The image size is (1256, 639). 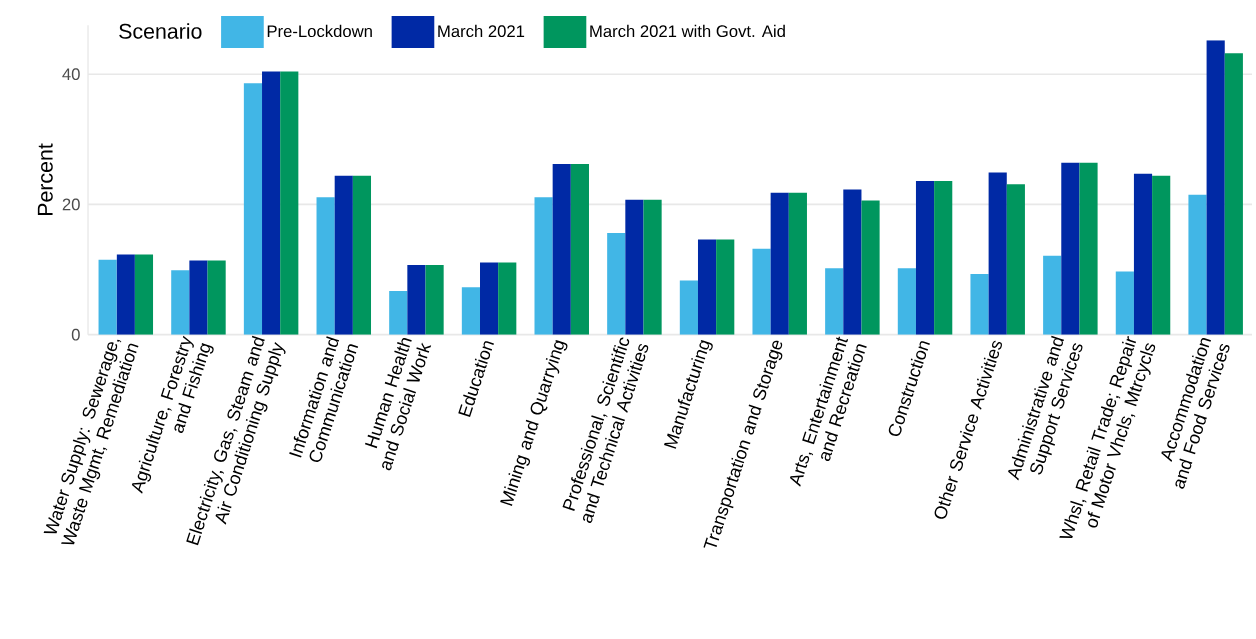 I want to click on y-axis-title: Percent, so click(x=45, y=179).